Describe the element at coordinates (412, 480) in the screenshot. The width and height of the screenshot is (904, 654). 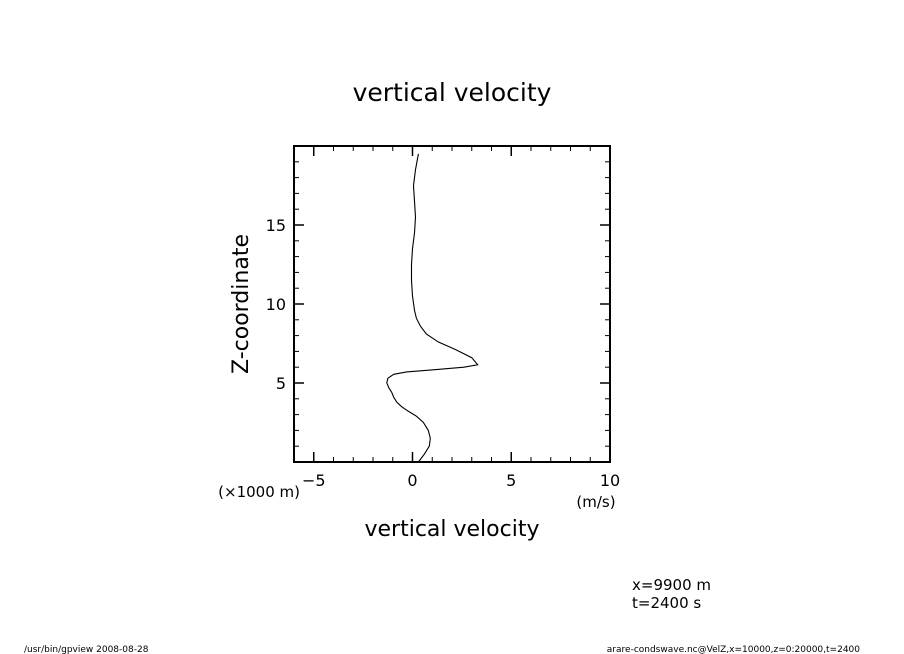
I see `x-tick-label: 0` at that location.